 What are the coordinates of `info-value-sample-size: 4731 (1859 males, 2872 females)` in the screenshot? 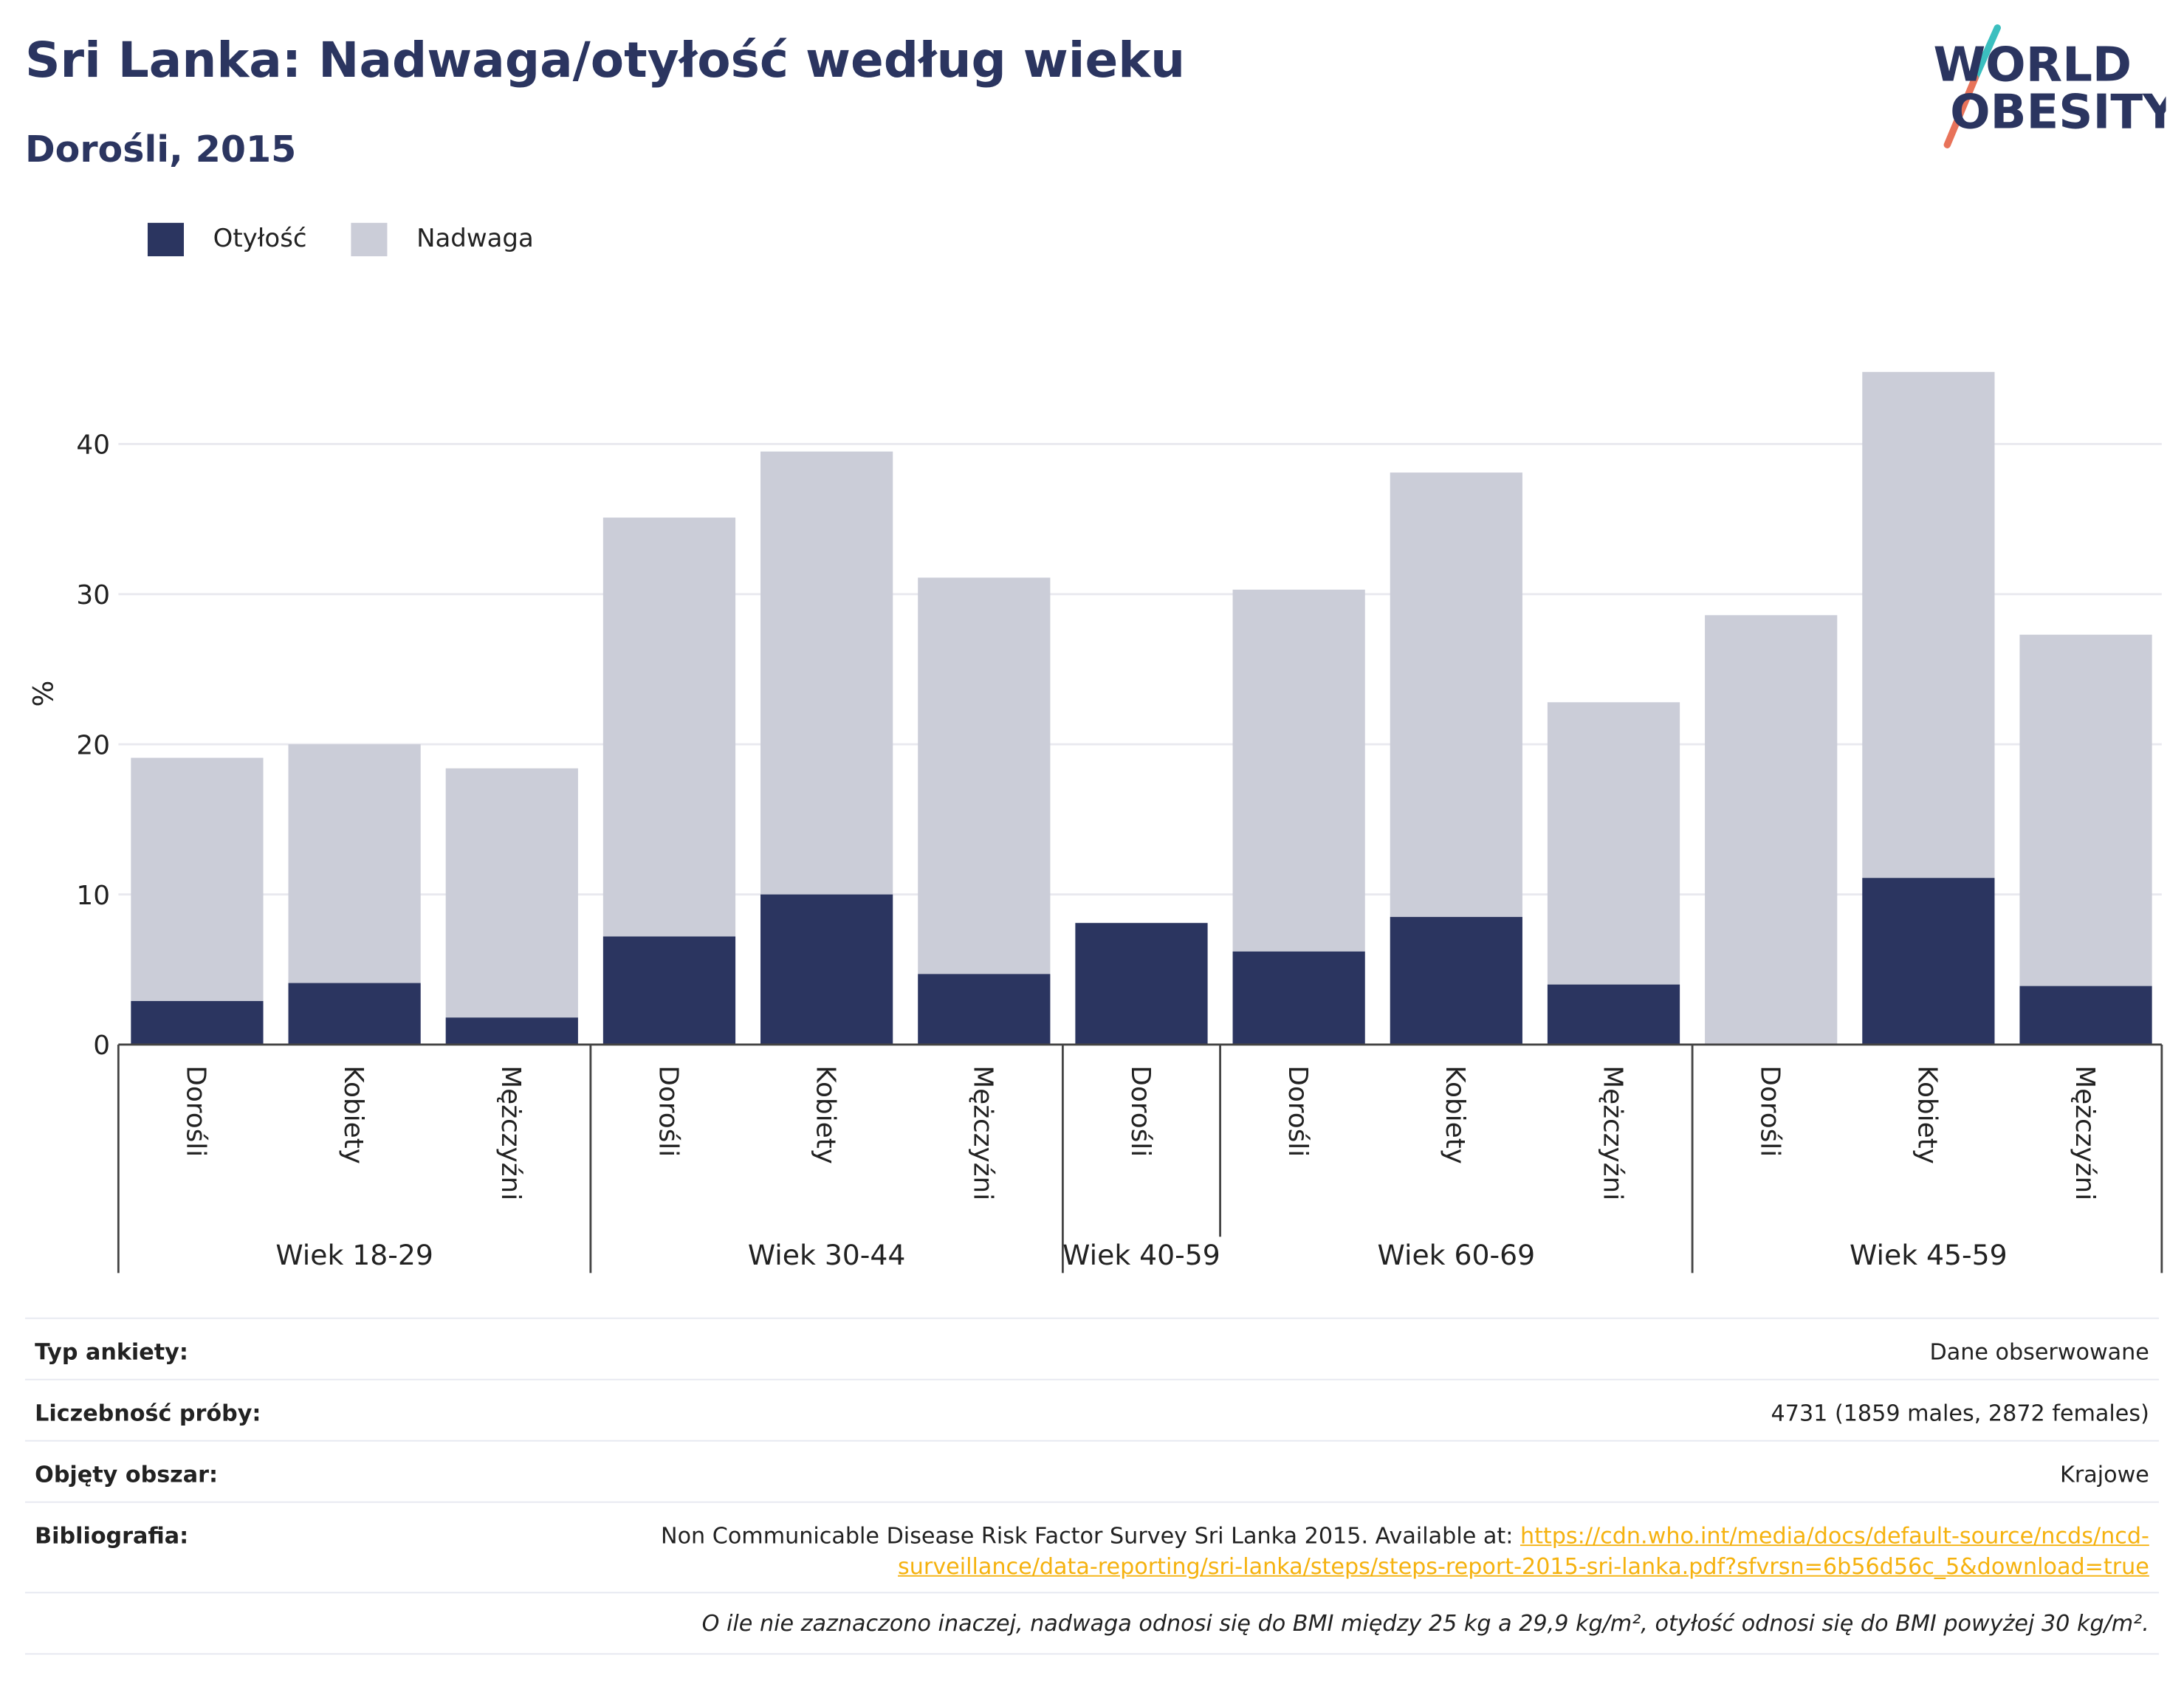 It's located at (1960, 1413).